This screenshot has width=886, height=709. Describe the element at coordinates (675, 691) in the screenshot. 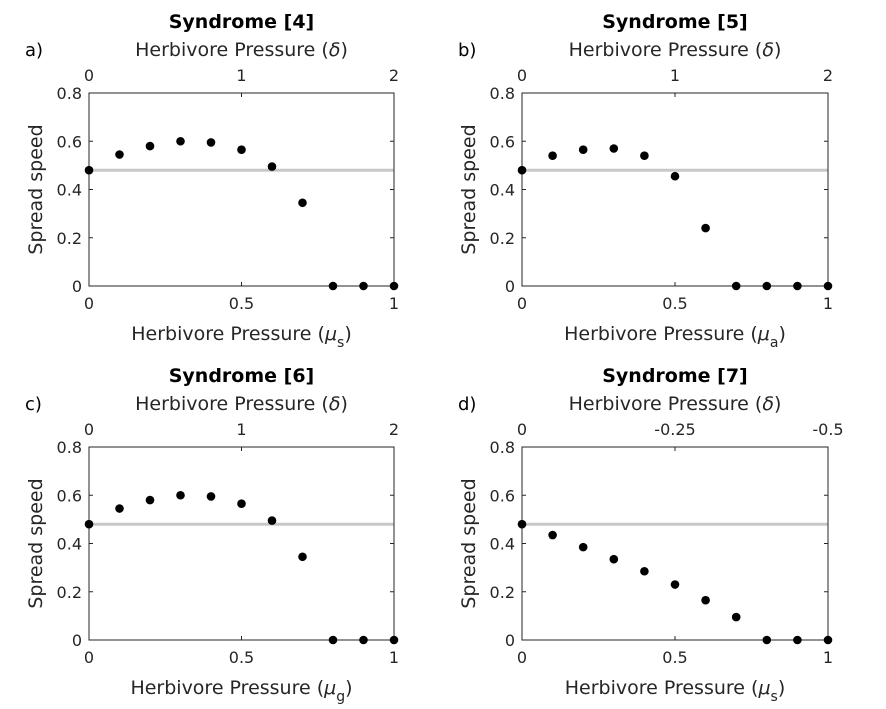

I see `x-axis-label: Herbivore Pressure (μs)` at that location.